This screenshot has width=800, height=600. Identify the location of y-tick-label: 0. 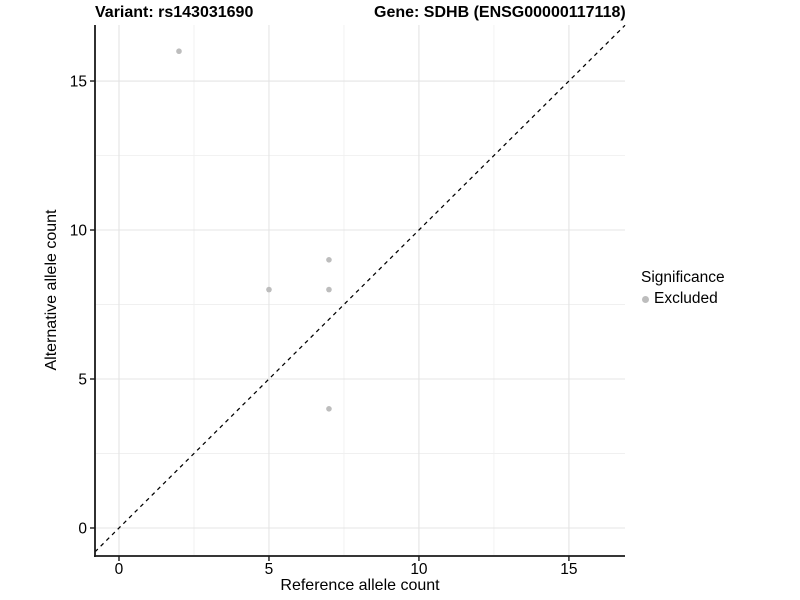
(82, 528).